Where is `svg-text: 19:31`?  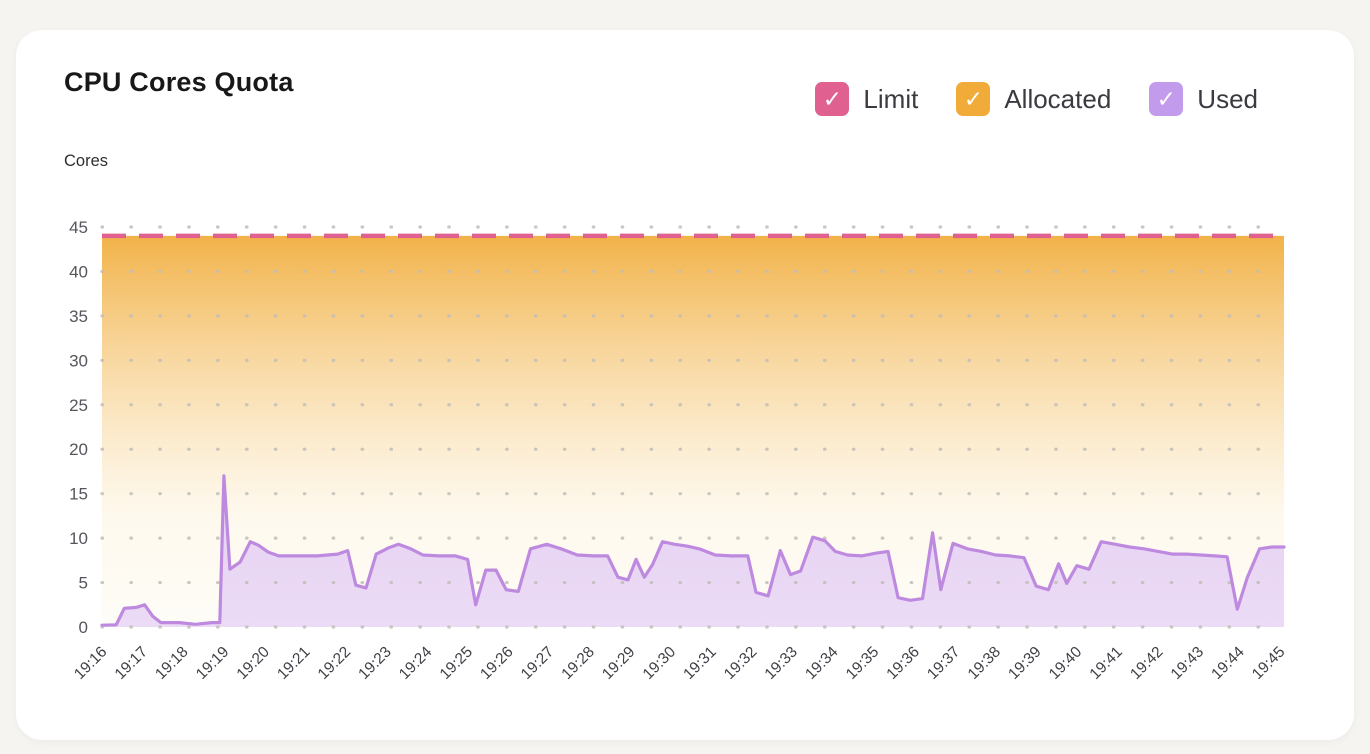 svg-text: 19:31 is located at coordinates (699, 662).